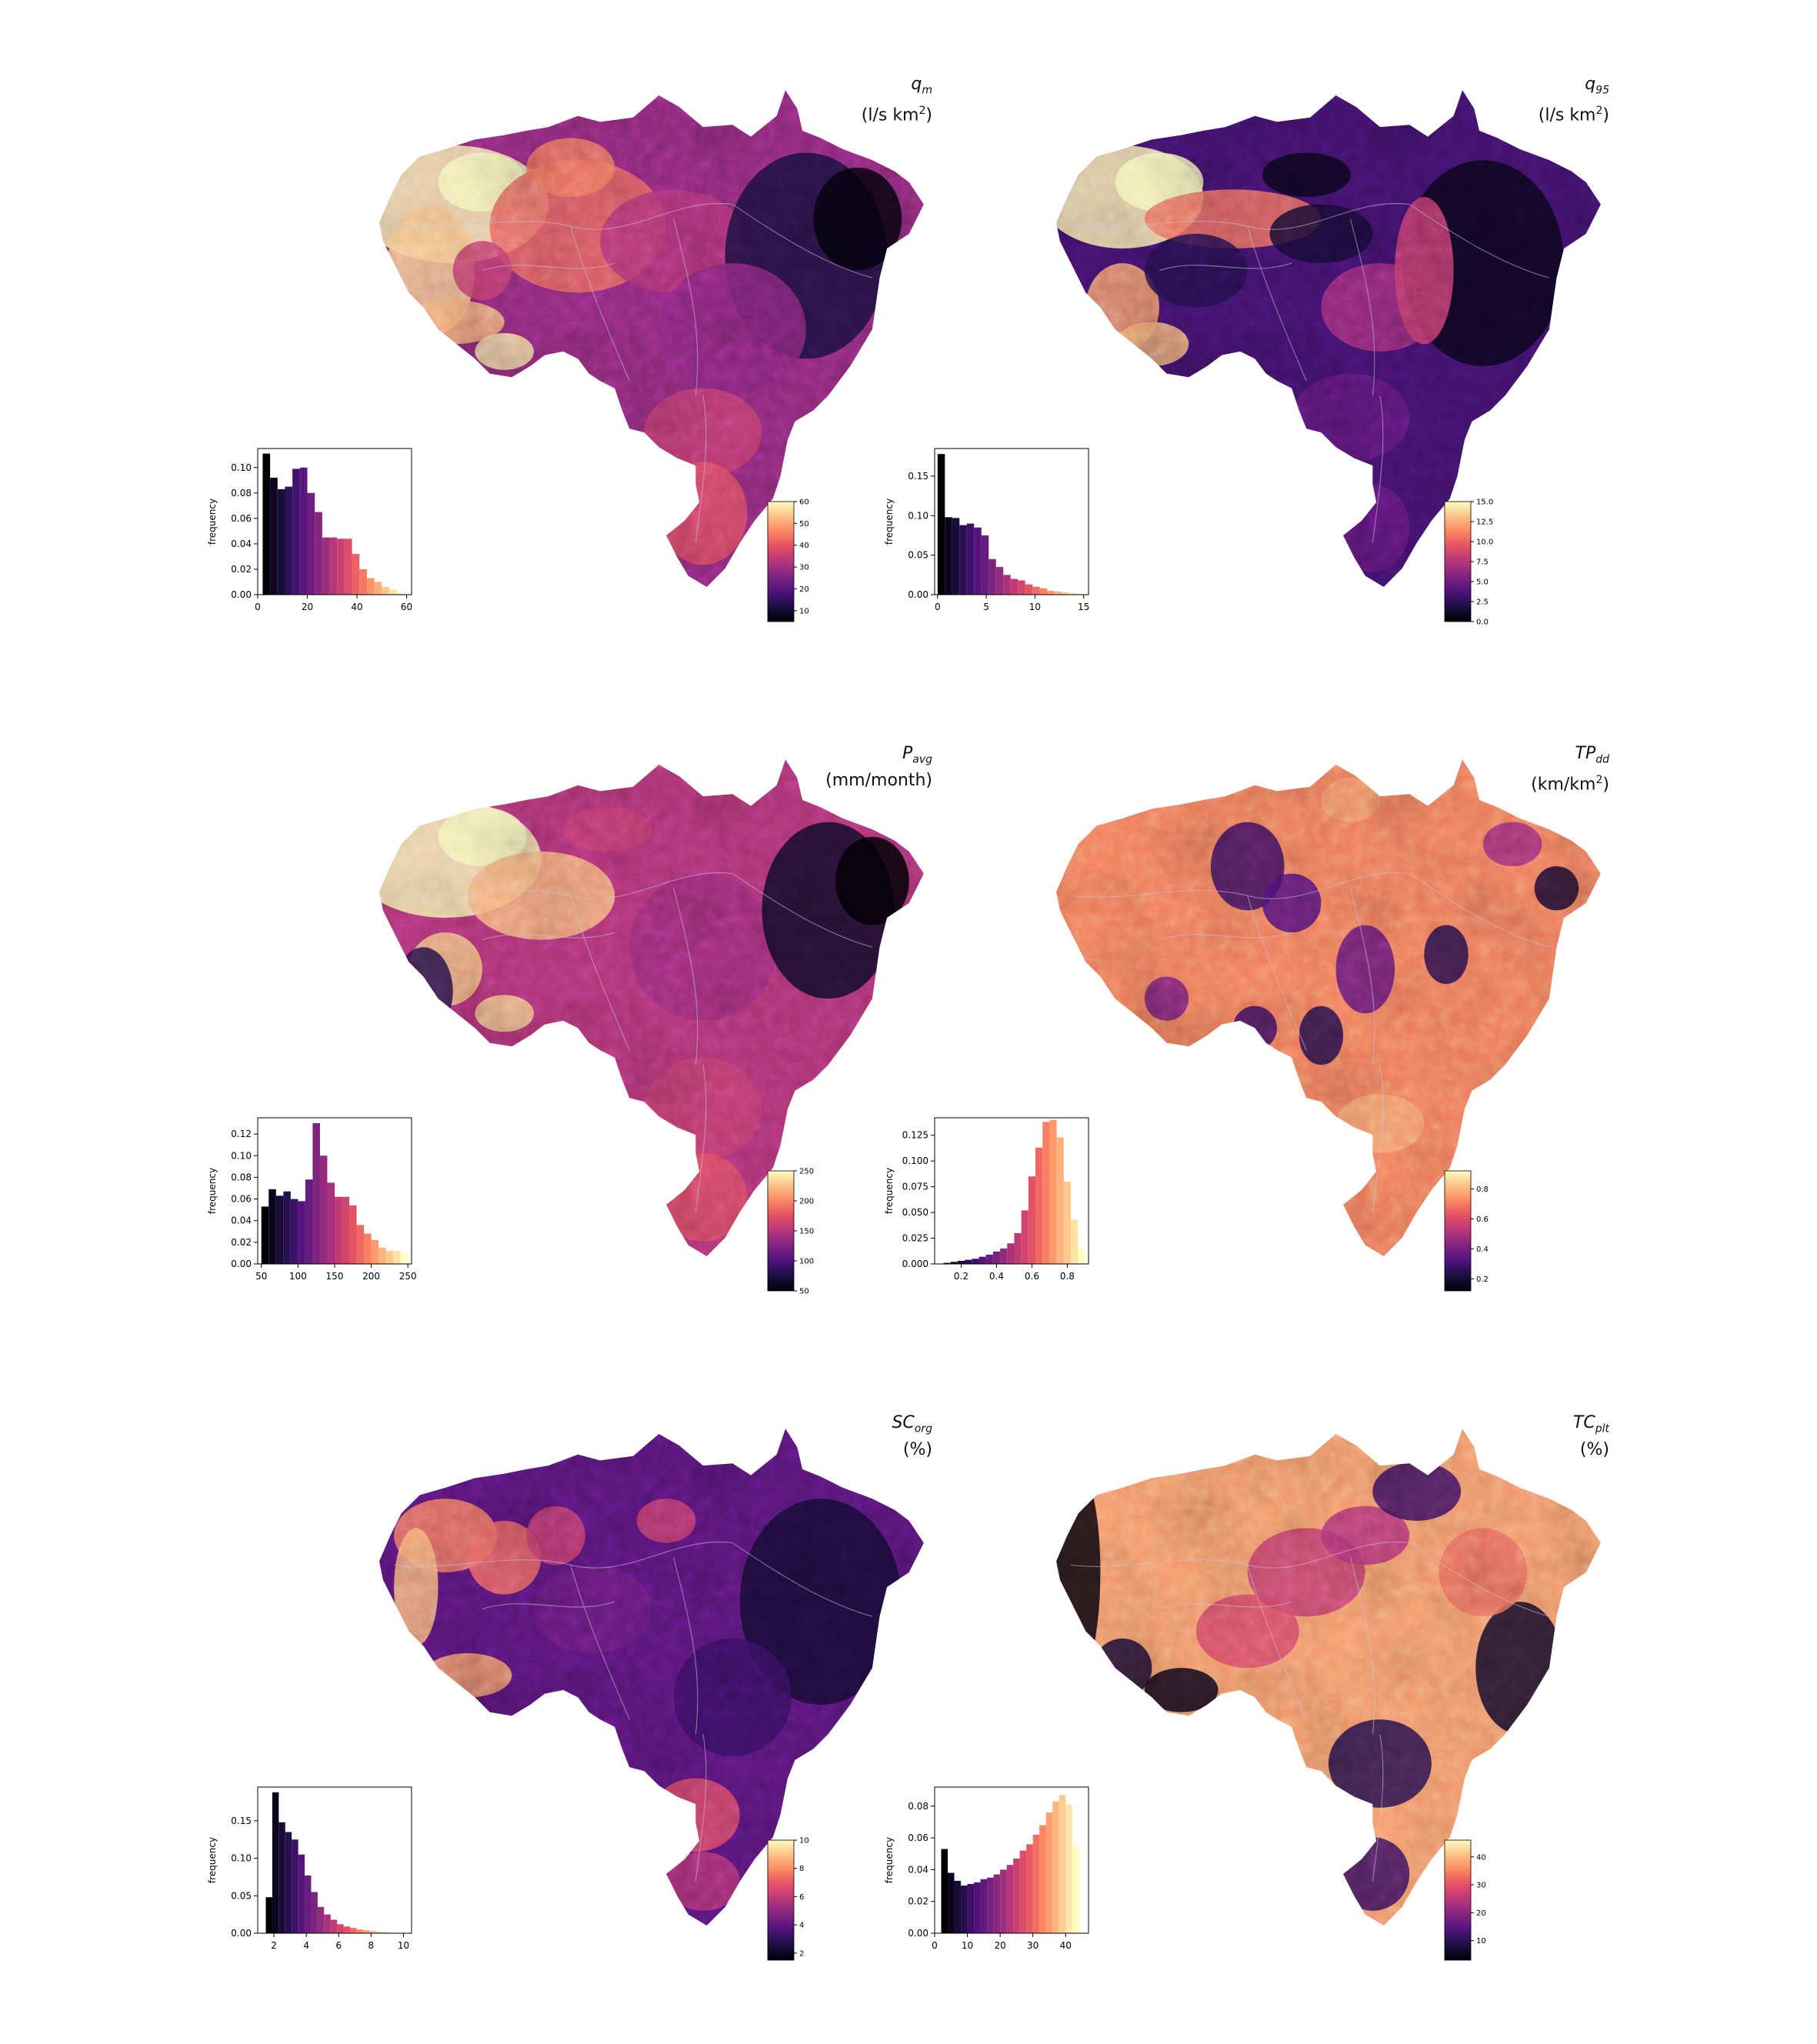 This screenshot has width=1817, height=2044. I want to click on y-tick-label: 0.075, so click(915, 1187).